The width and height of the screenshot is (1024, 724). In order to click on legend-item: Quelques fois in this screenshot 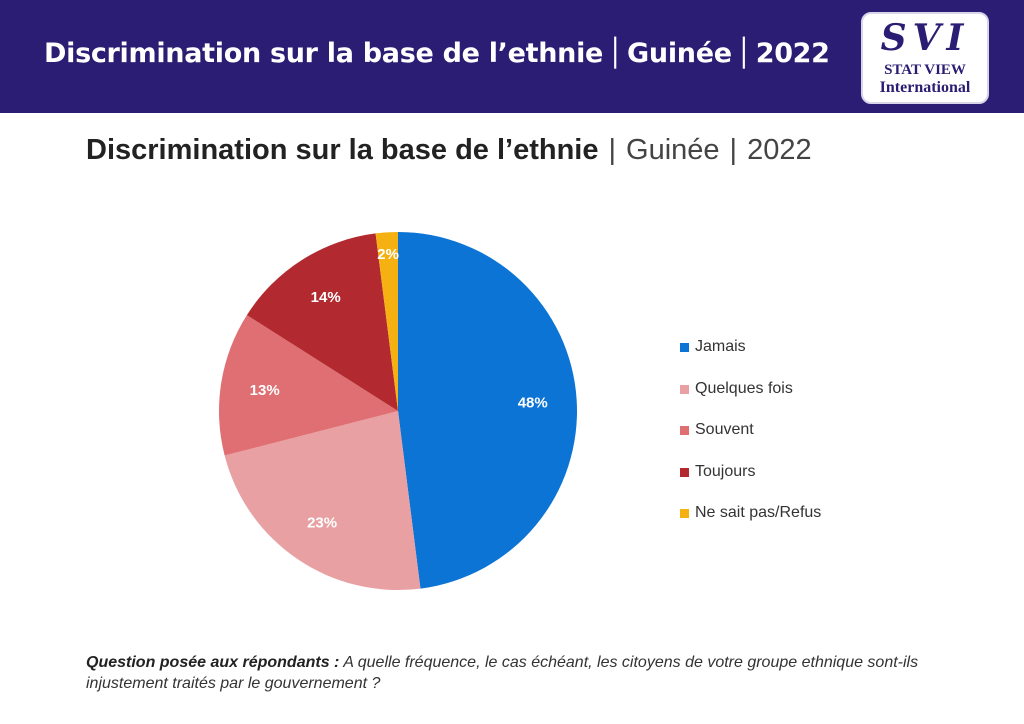, I will do `click(750, 401)`.